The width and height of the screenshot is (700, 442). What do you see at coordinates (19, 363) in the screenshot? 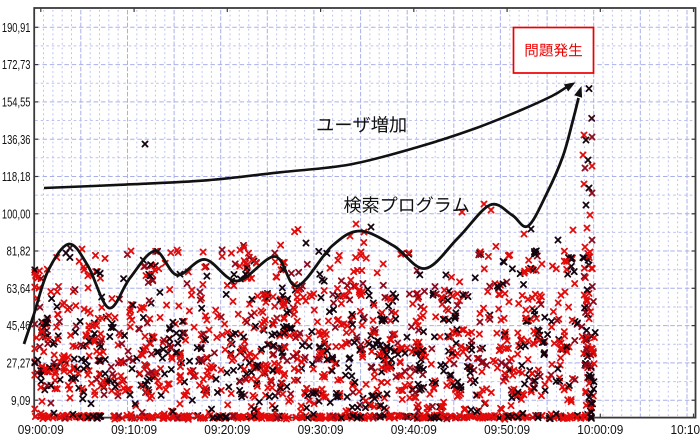
I see `svg-text: 27,27` at bounding box center [19, 363].